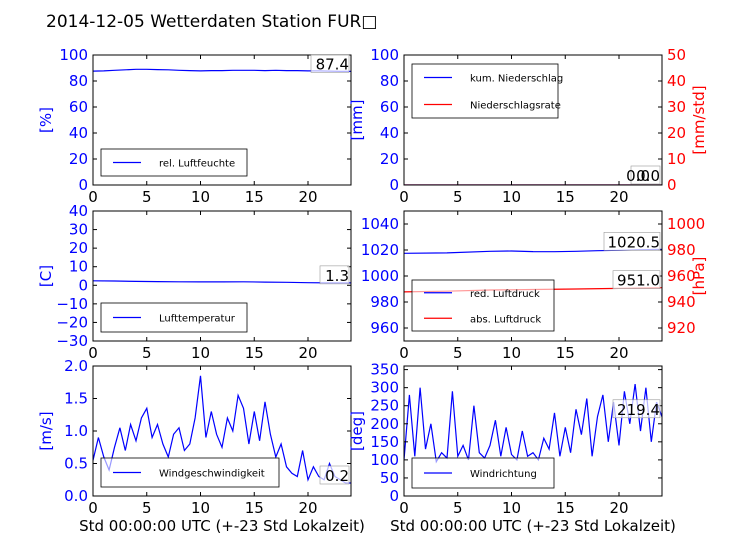 The height and width of the screenshot is (552, 736). I want to click on y-tick-label: 60, so click(78, 107).